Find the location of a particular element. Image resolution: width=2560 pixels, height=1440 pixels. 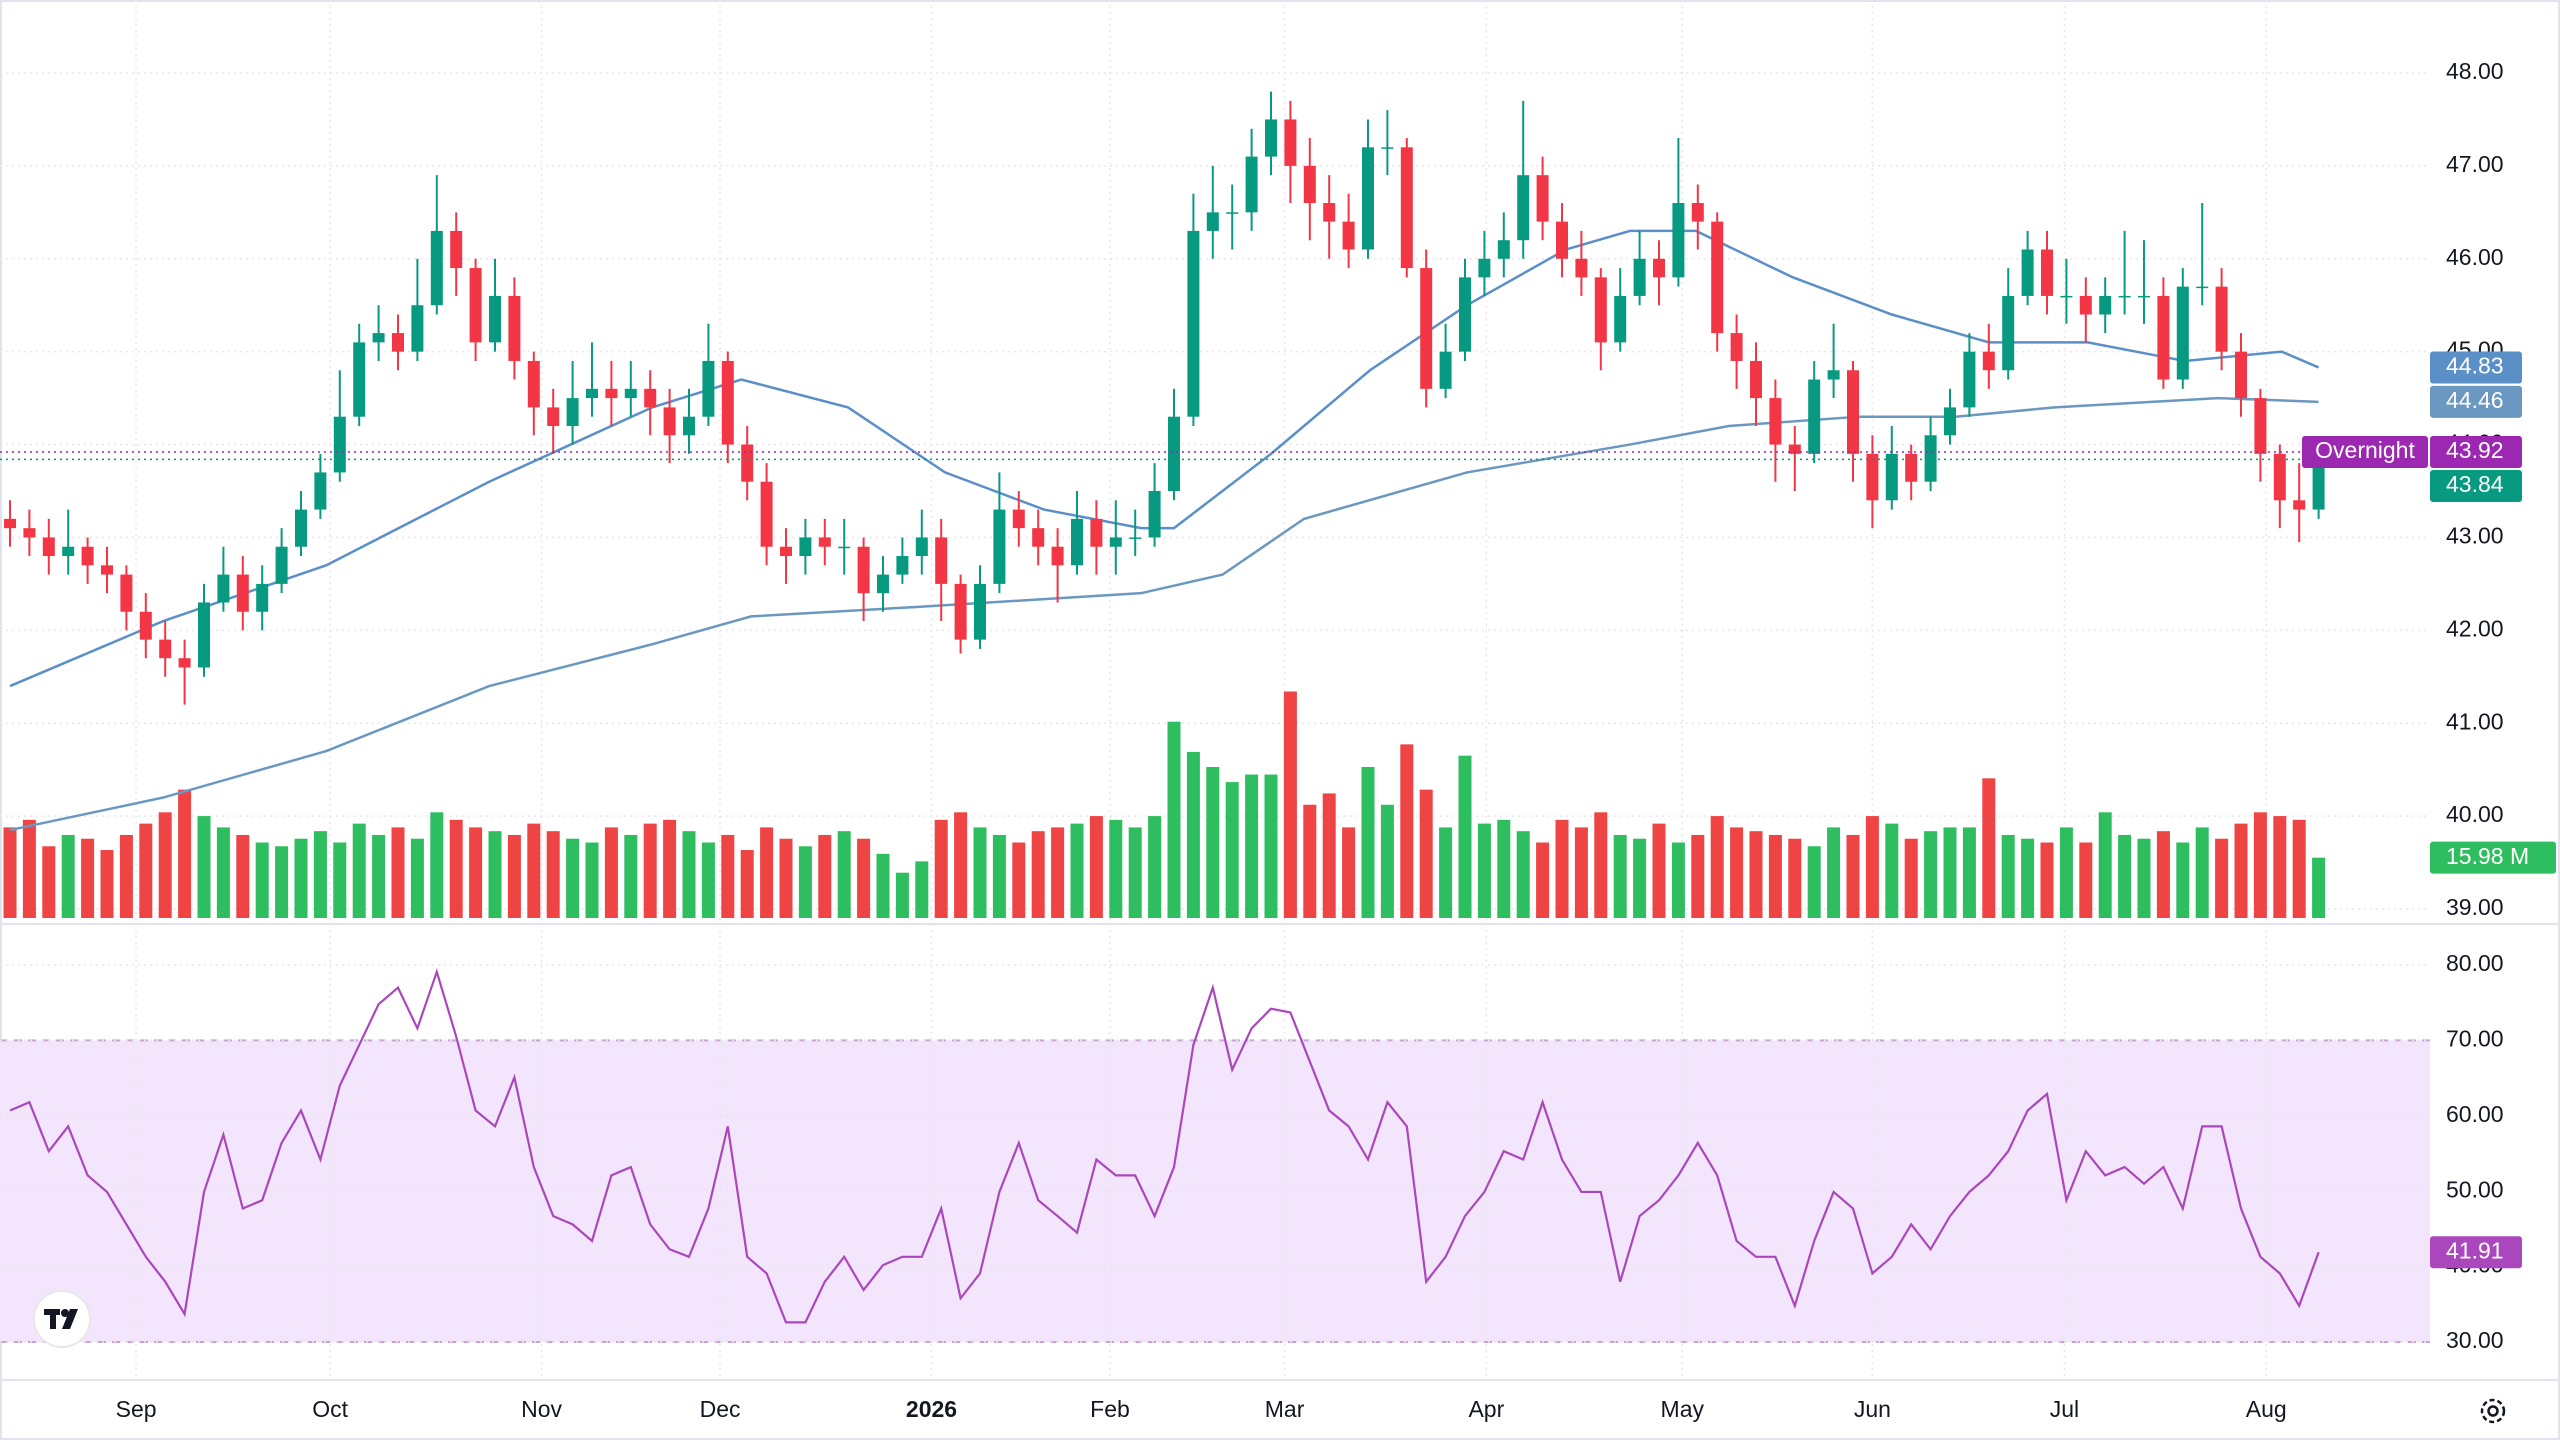

overnight-tag-box is located at coordinates (2365, 451).